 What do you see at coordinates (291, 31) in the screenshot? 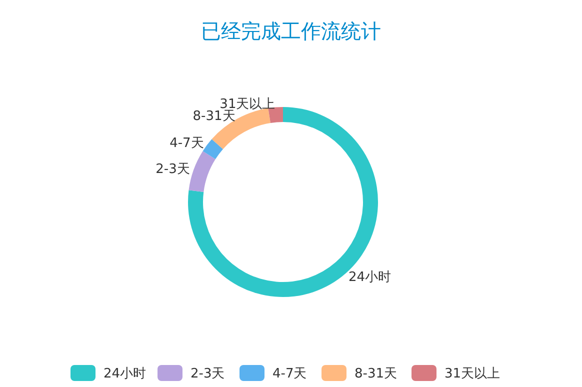
I see `chart-title: 已经完成工作流统计` at bounding box center [291, 31].